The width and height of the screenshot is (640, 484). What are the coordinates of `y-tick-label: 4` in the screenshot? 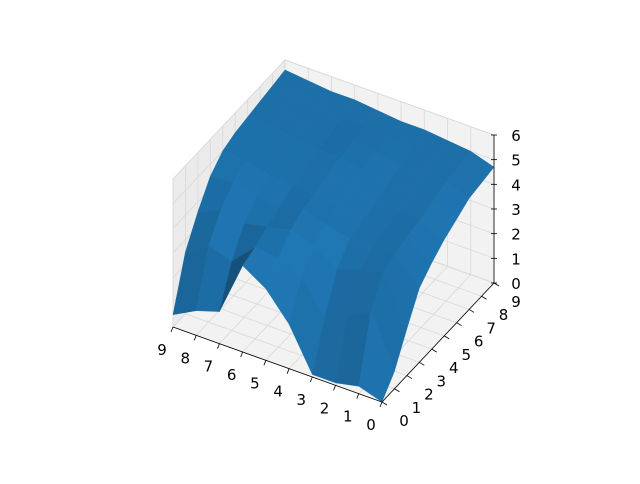 It's located at (454, 368).